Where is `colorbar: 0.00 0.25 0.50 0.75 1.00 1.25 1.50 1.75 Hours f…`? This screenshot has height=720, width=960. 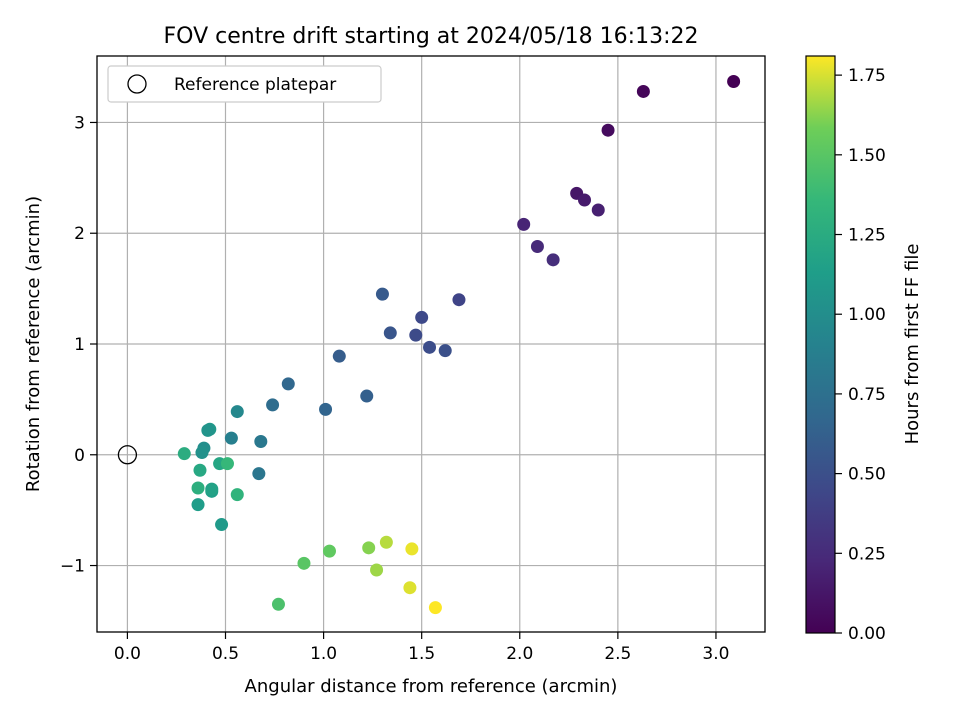
colorbar: 0.00 0.25 0.50 0.75 1.00 1.25 1.50 1.75 Hours f… is located at coordinates (864, 350).